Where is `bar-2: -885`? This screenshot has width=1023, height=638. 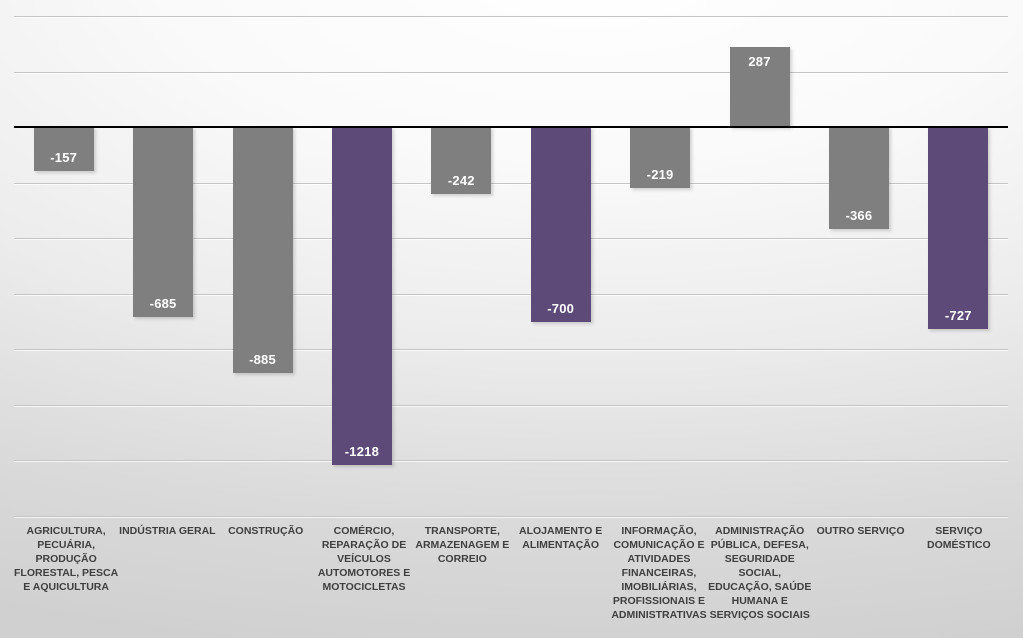 bar-2: -885 is located at coordinates (262, 250).